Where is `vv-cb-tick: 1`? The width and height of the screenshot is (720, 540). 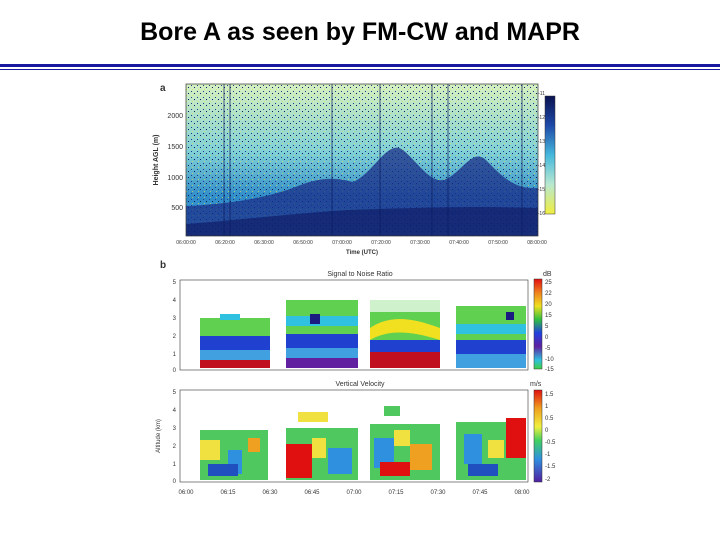
vv-cb-tick: 1 is located at coordinates (547, 407).